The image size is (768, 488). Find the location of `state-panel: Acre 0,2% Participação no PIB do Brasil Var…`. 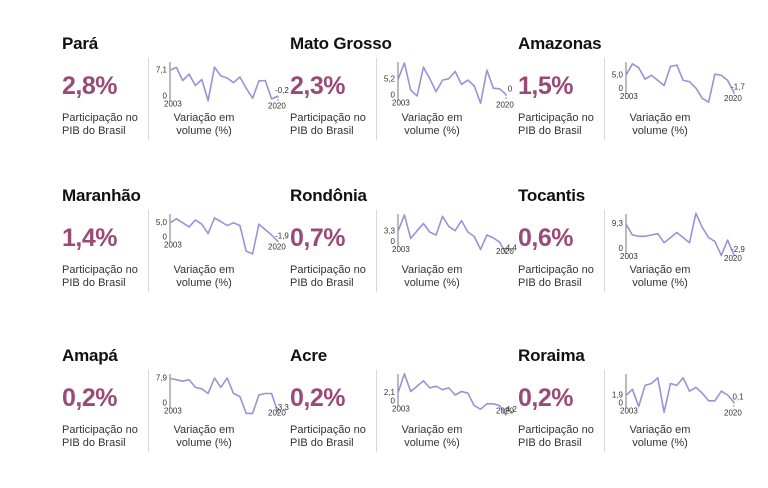

state-panel: Acre 0,2% Participação no PIB do Brasil Var… is located at coordinates (404, 406).